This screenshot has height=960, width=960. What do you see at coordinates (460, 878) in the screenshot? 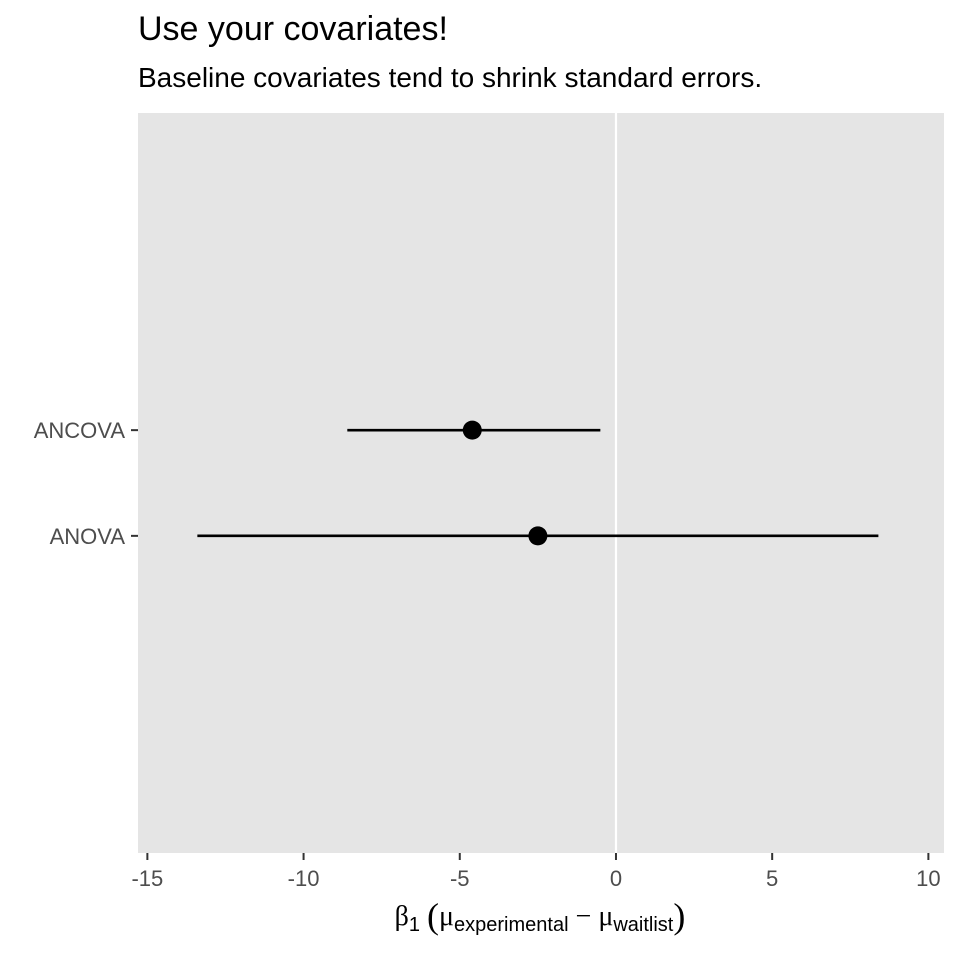
I see `x-tick-label: -5` at bounding box center [460, 878].